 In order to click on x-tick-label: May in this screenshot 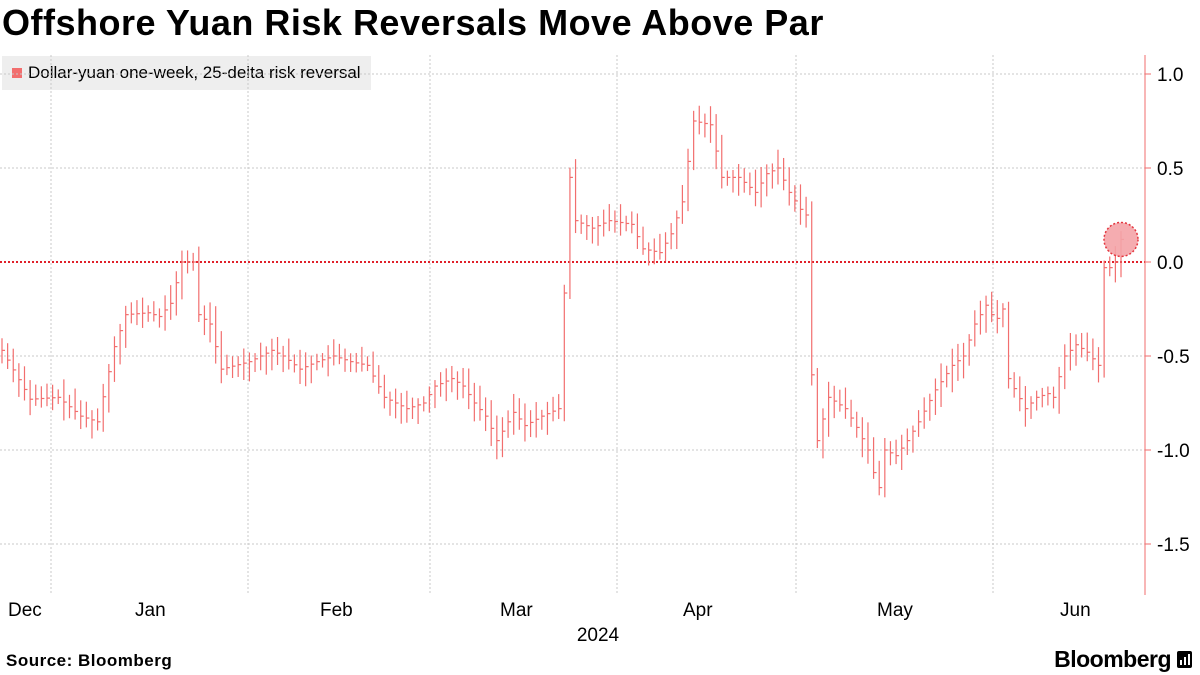, I will do `click(895, 610)`.